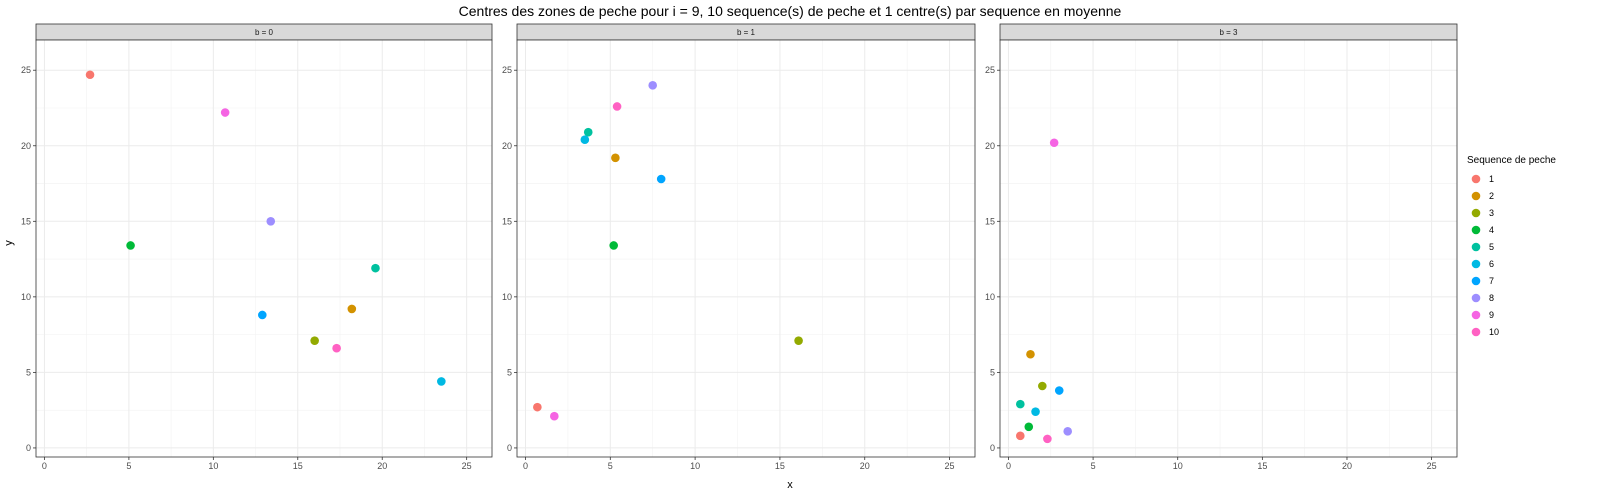  Describe the element at coordinates (1511, 246) in the screenshot. I see `legend: Sequence de peche 1 2 3 4 5 6 7 8 9 10` at that location.